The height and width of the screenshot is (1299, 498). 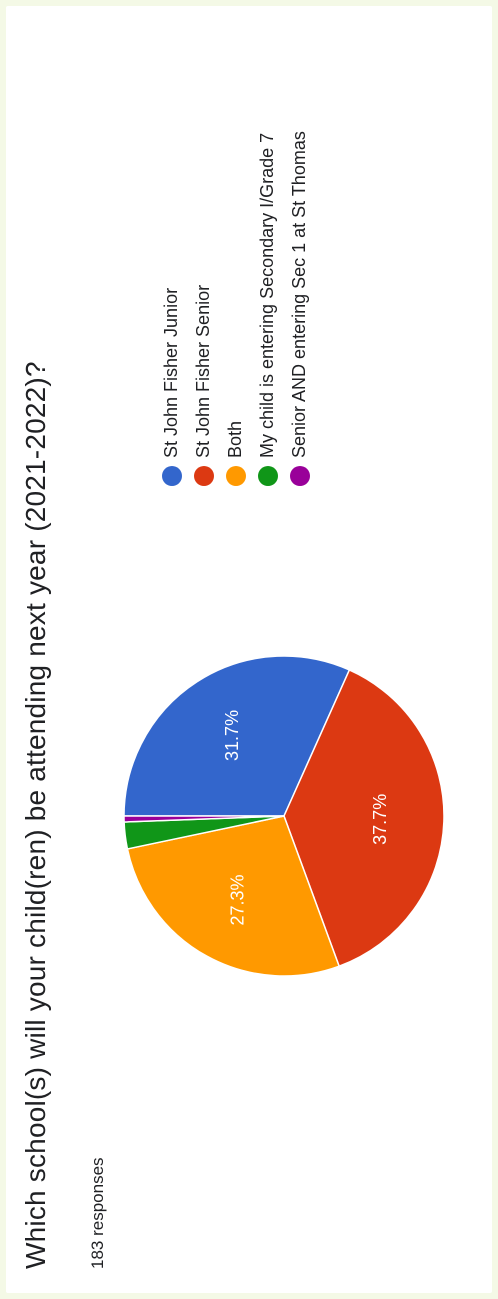 I want to click on legend-label: St John Fisher Junior, so click(x=171, y=372).